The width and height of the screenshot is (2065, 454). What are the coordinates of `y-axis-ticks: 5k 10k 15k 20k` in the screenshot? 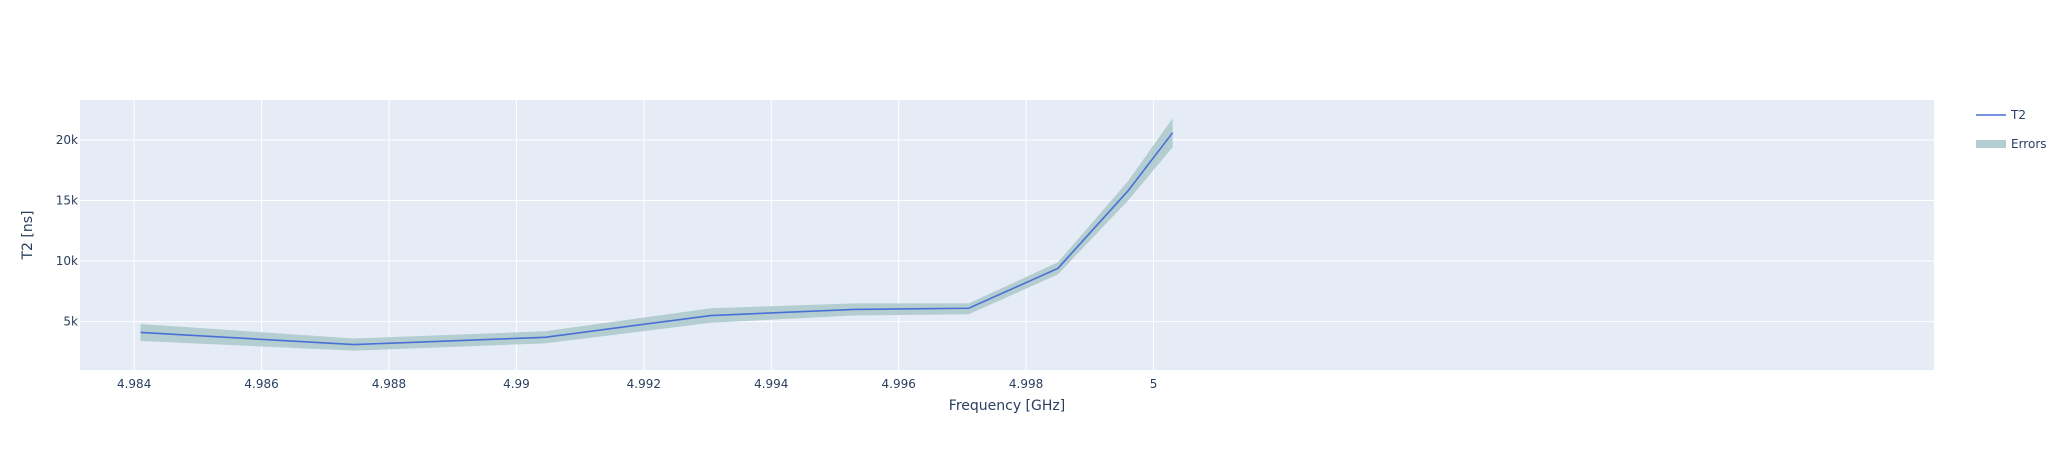 It's located at (67, 231).